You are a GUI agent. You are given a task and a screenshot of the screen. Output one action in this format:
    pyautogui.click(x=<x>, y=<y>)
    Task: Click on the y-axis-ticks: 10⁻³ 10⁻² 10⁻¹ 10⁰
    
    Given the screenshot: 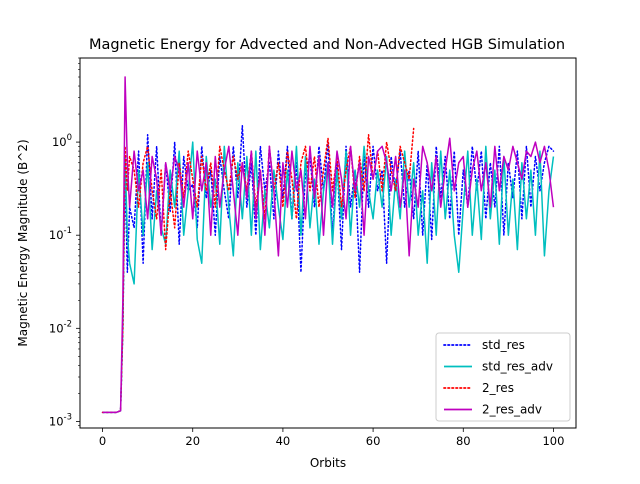 What is the action you would take?
    pyautogui.click(x=64, y=242)
    